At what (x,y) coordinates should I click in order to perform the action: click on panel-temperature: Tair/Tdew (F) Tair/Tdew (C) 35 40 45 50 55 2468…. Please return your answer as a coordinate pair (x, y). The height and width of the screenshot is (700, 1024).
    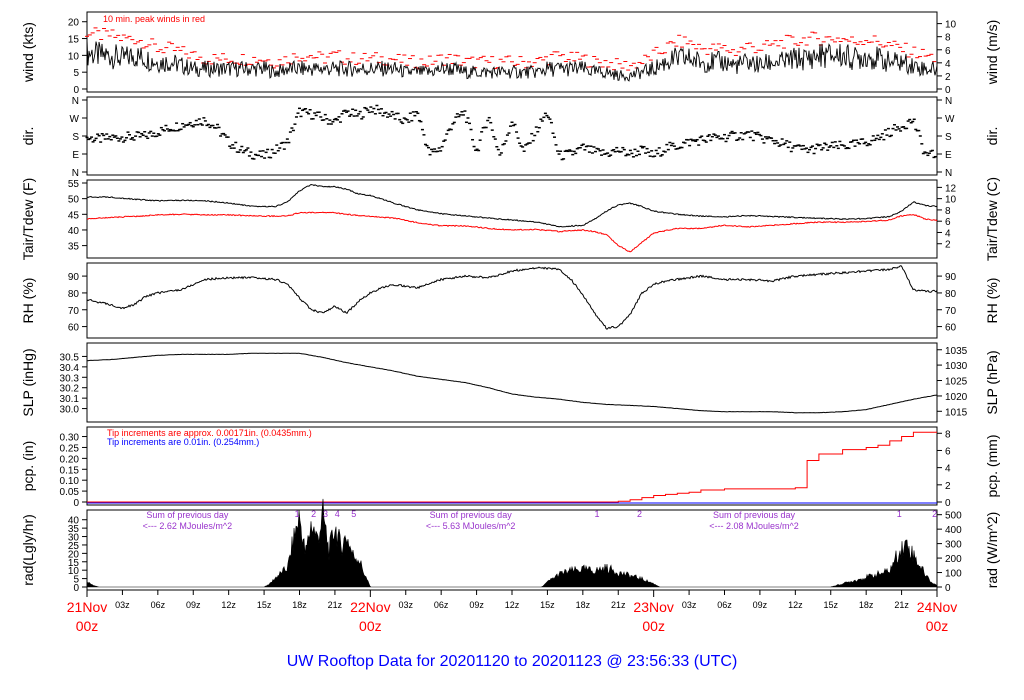
    Looking at the image, I should click on (510, 219).